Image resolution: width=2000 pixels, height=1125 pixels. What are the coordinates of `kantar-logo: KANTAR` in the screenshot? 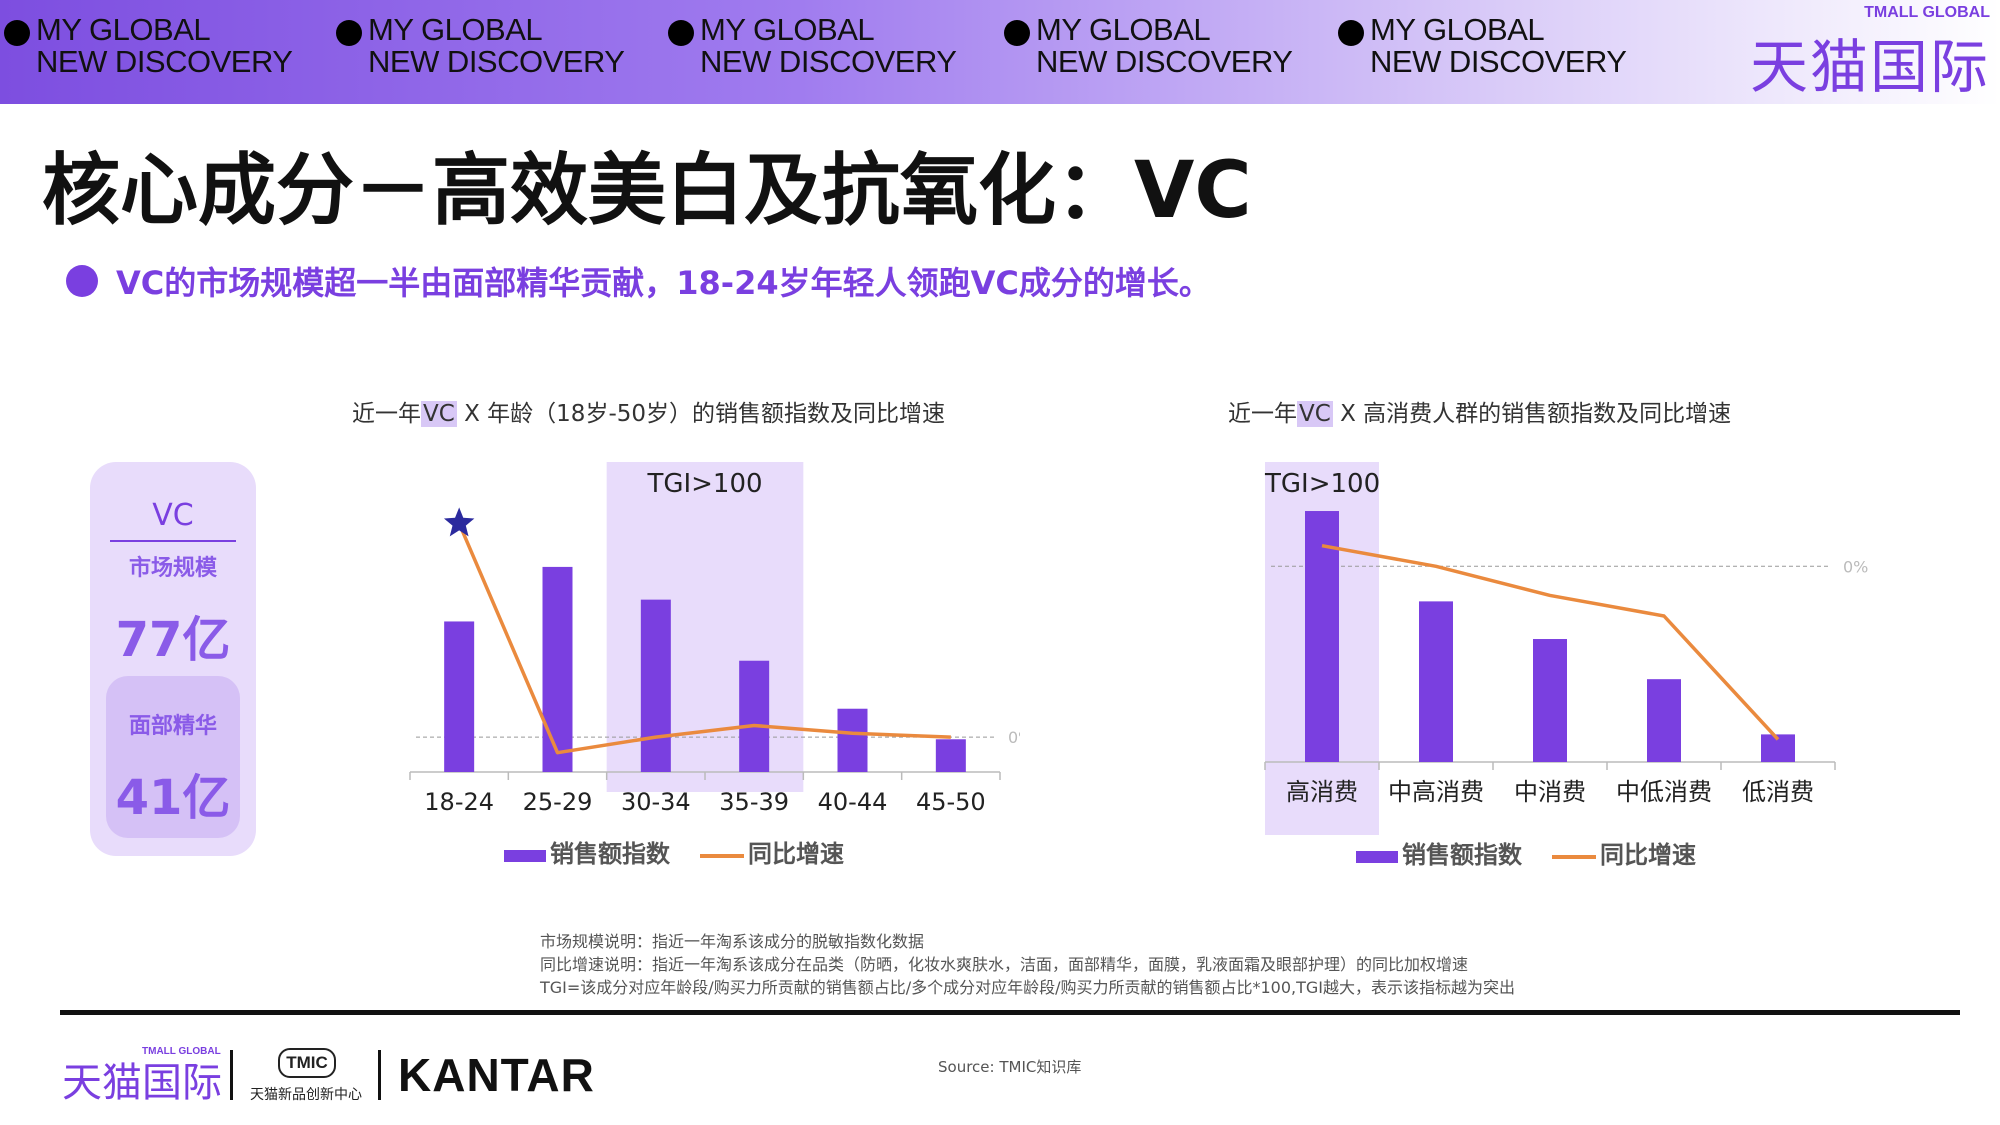 It's located at (496, 1075).